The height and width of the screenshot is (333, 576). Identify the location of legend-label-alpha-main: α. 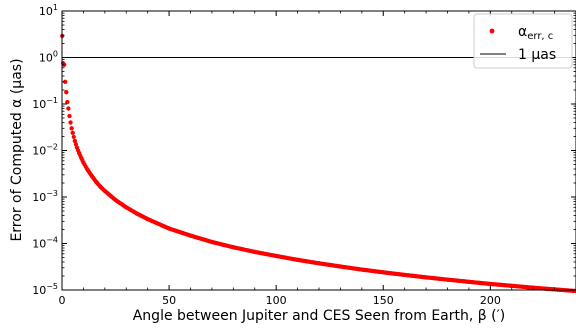
(522, 32).